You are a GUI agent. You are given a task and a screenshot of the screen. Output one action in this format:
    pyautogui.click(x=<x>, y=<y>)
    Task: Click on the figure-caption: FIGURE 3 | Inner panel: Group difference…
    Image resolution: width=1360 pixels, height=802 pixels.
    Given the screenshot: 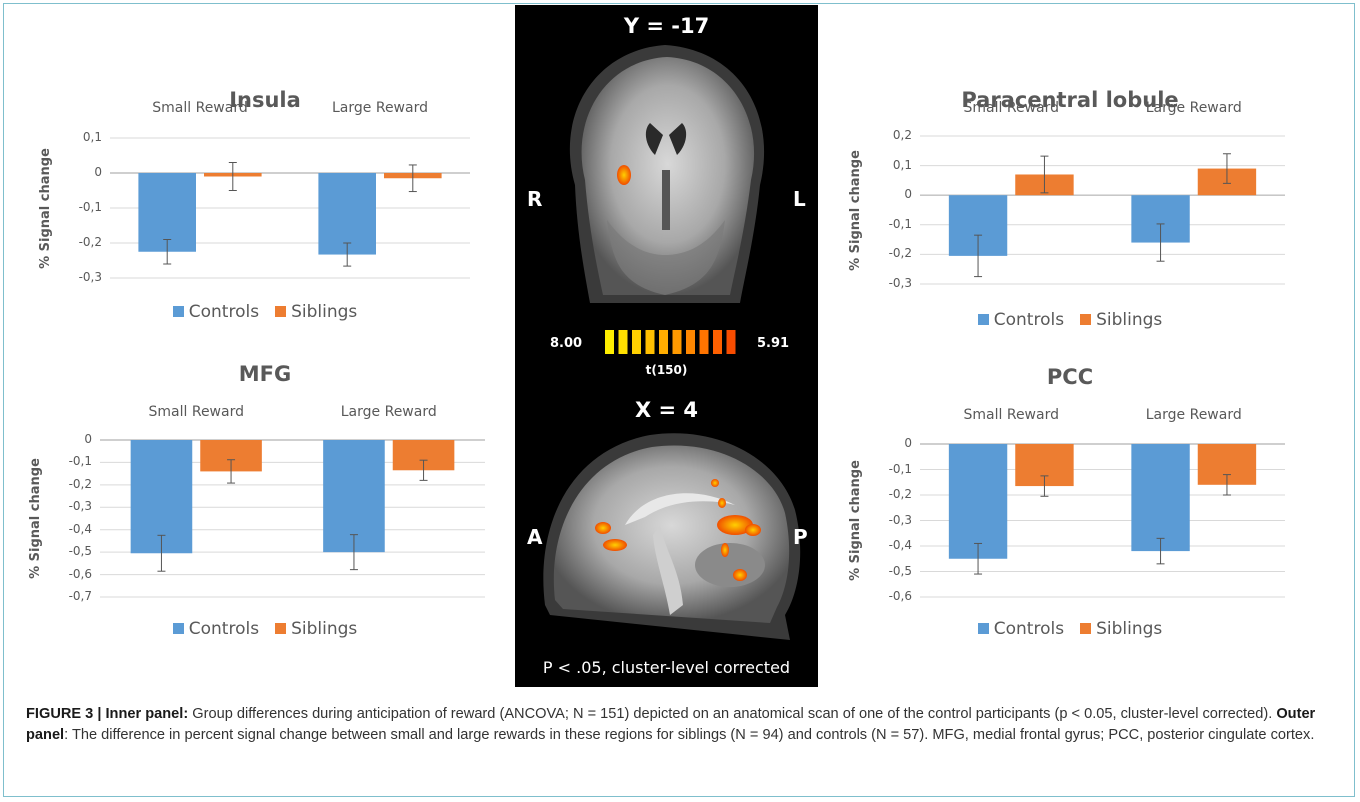 What is the action you would take?
    pyautogui.click(x=681, y=725)
    